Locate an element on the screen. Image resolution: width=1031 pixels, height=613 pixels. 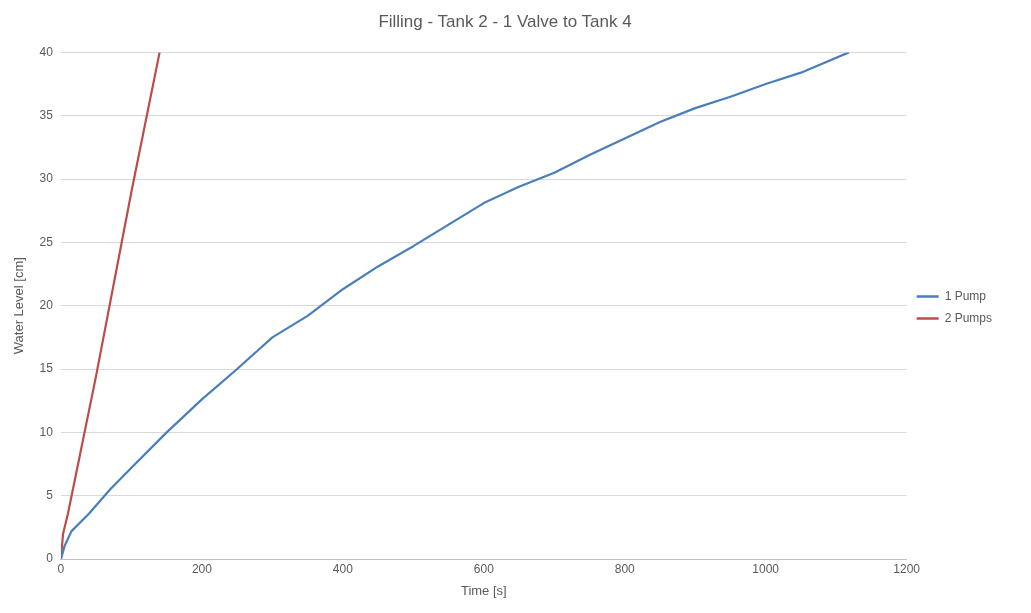
x-axis-title: Time [s] is located at coordinates (483, 590).